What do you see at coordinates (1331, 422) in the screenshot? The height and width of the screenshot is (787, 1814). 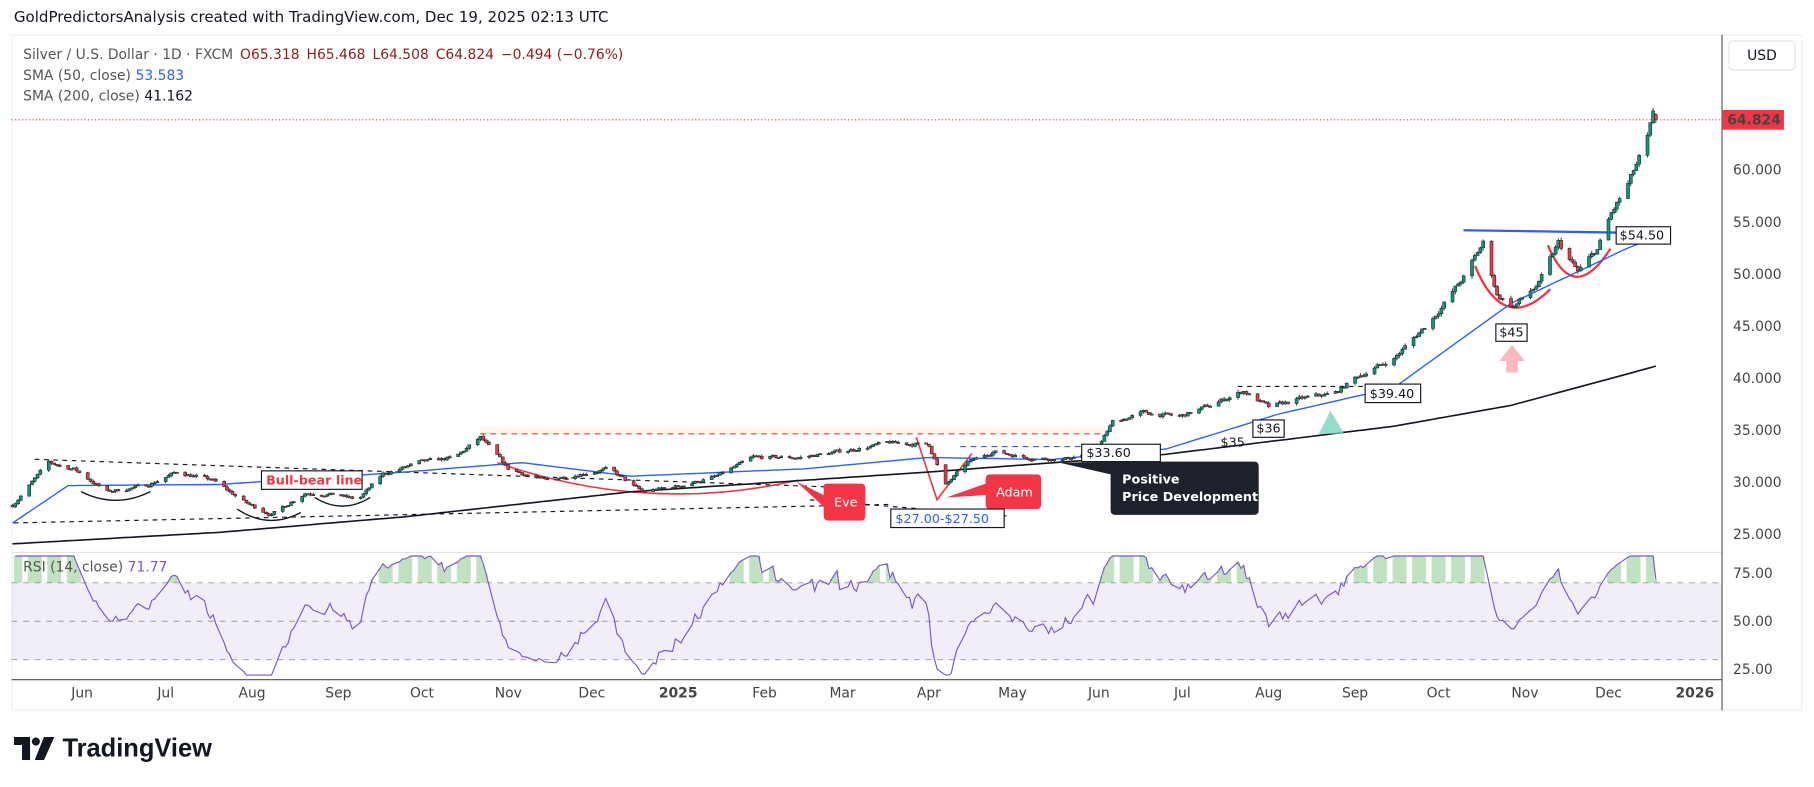 I see `arrow-up-green-icon` at bounding box center [1331, 422].